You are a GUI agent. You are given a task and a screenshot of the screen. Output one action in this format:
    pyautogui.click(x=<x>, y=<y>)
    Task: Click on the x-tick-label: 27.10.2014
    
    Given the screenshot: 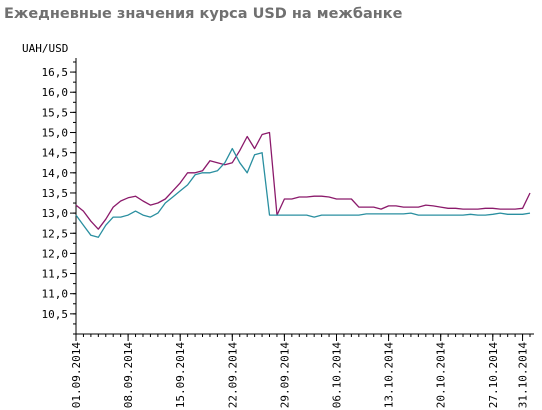 What is the action you would take?
    pyautogui.click(x=493, y=375)
    